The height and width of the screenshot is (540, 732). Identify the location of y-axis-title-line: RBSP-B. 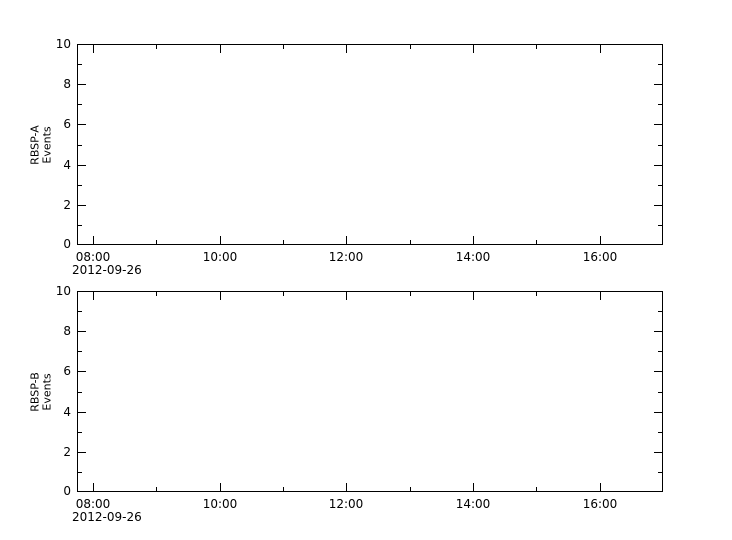
(34, 391).